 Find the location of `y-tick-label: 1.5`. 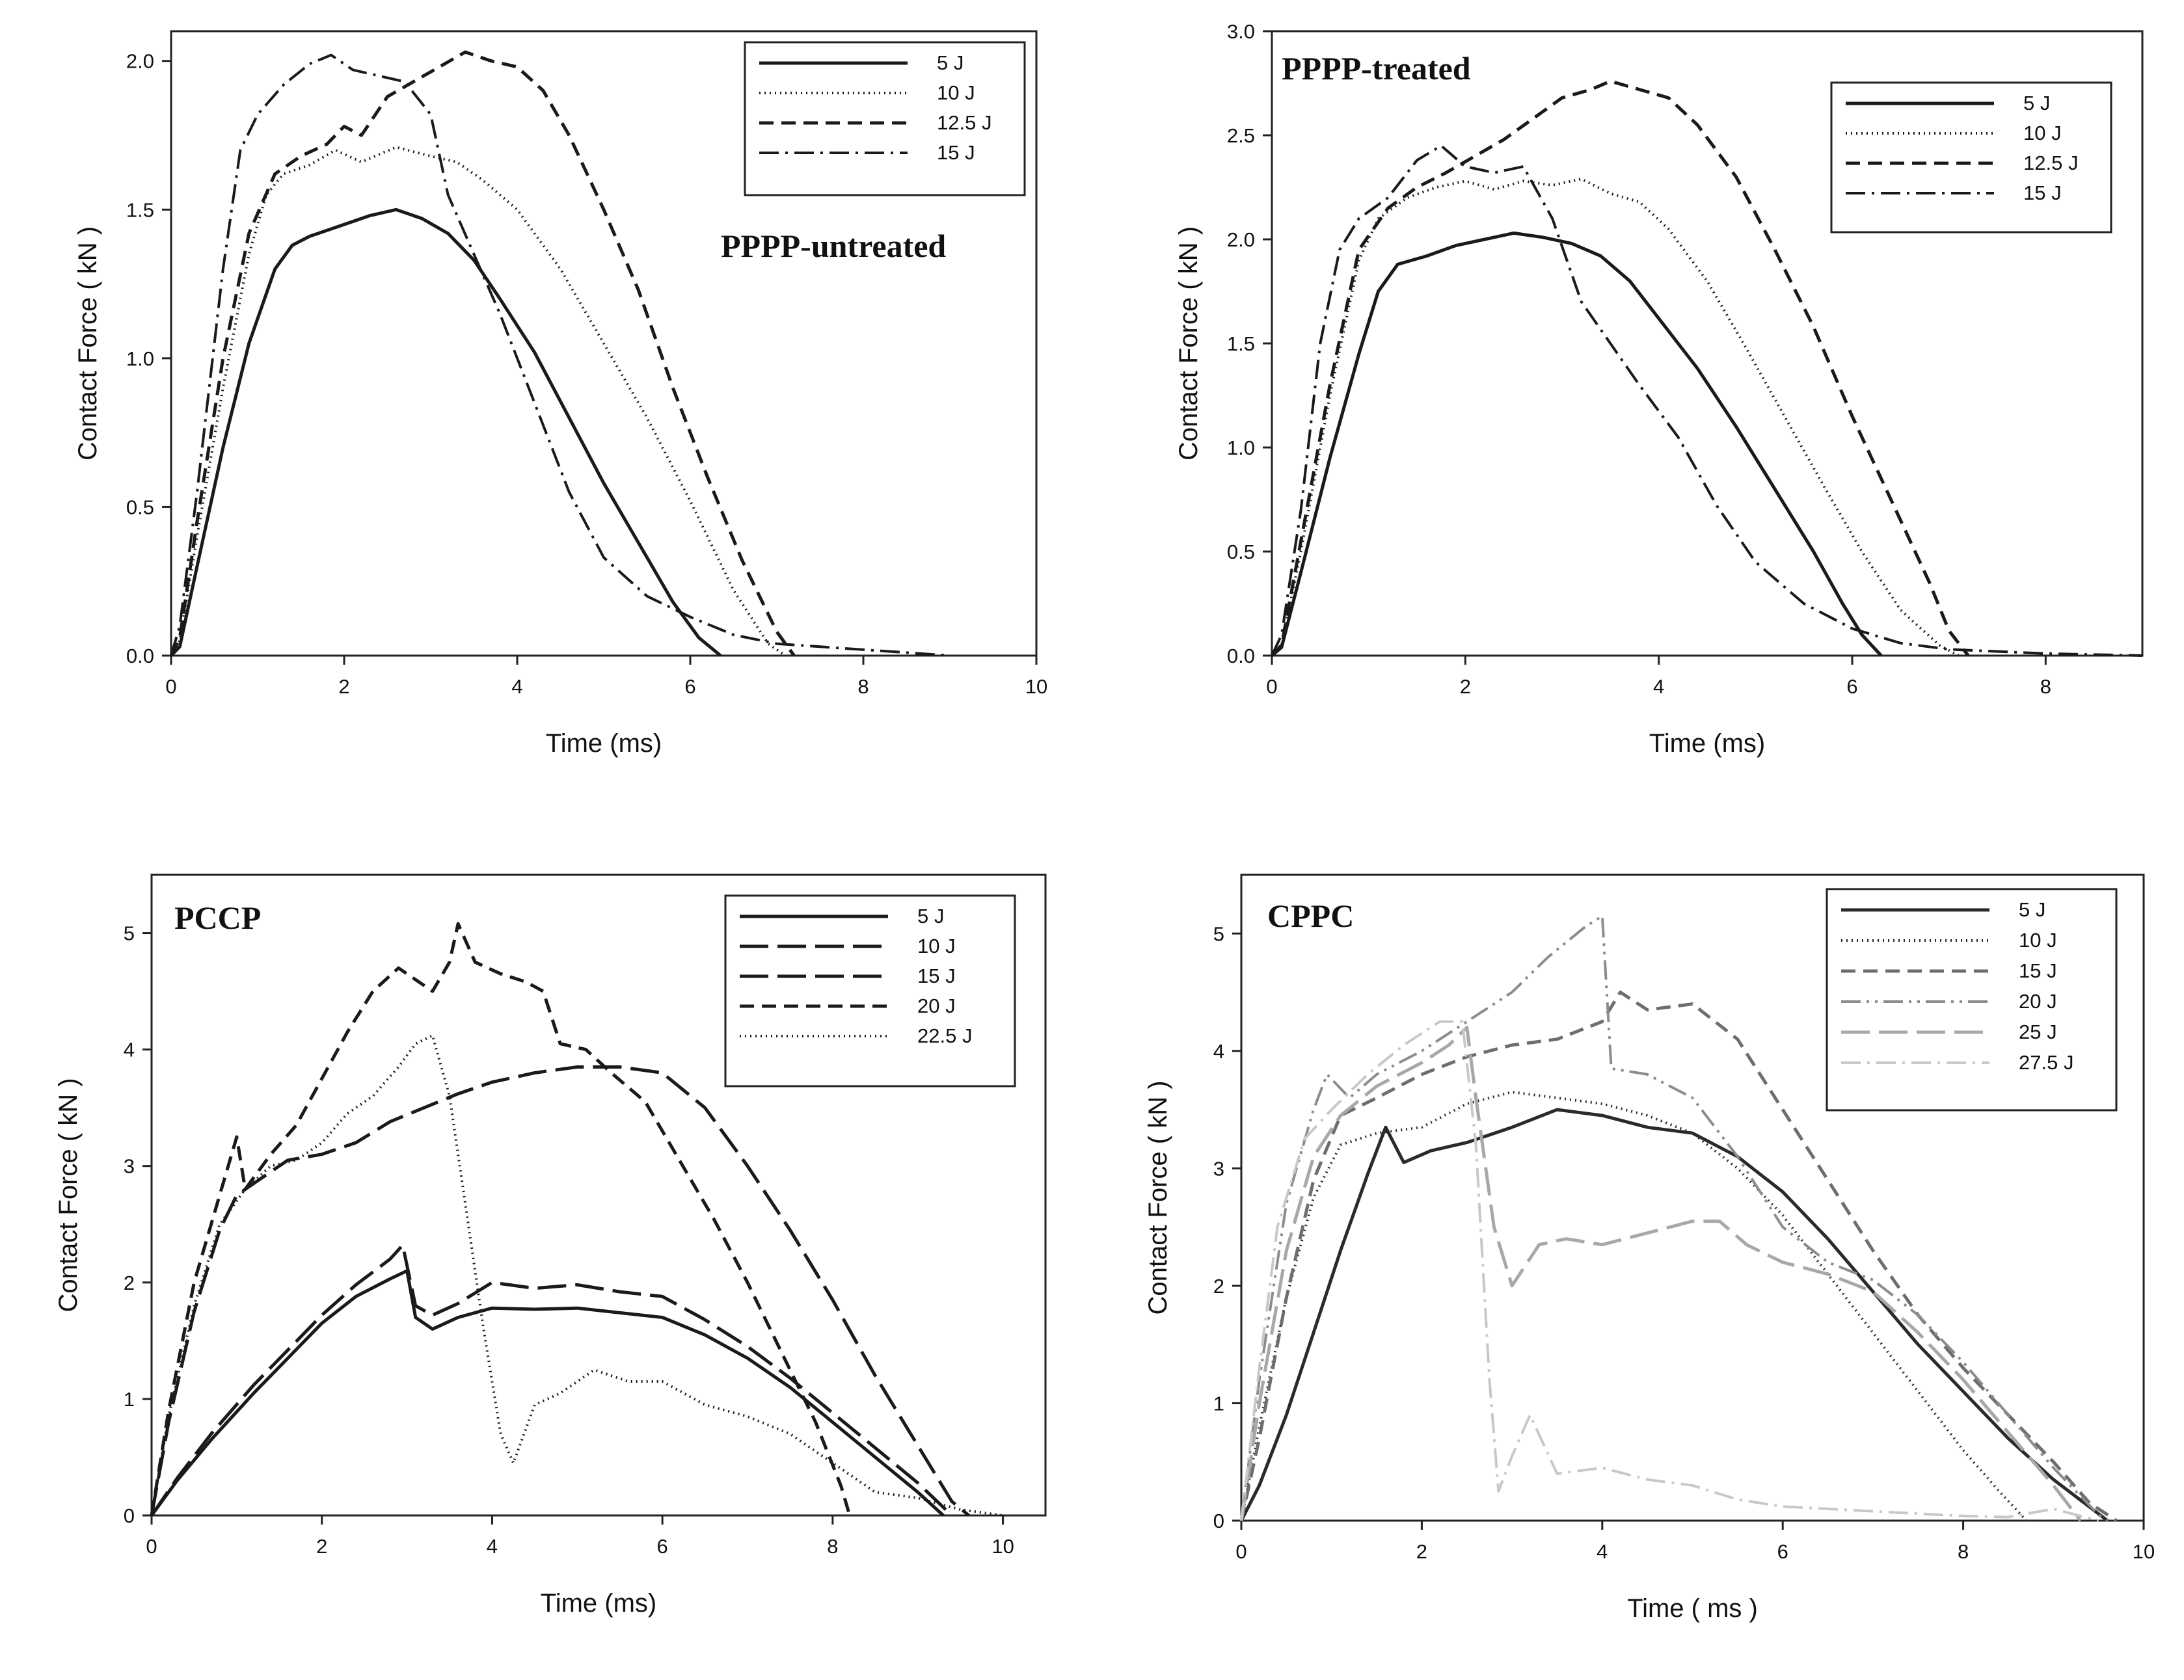

y-tick-label: 1.5 is located at coordinates (140, 210).